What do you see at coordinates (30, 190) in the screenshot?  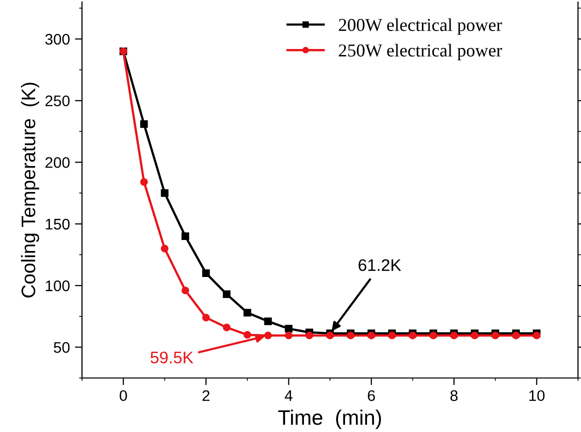 I see `y-axis-title: Cooling Temperature (K)` at bounding box center [30, 190].